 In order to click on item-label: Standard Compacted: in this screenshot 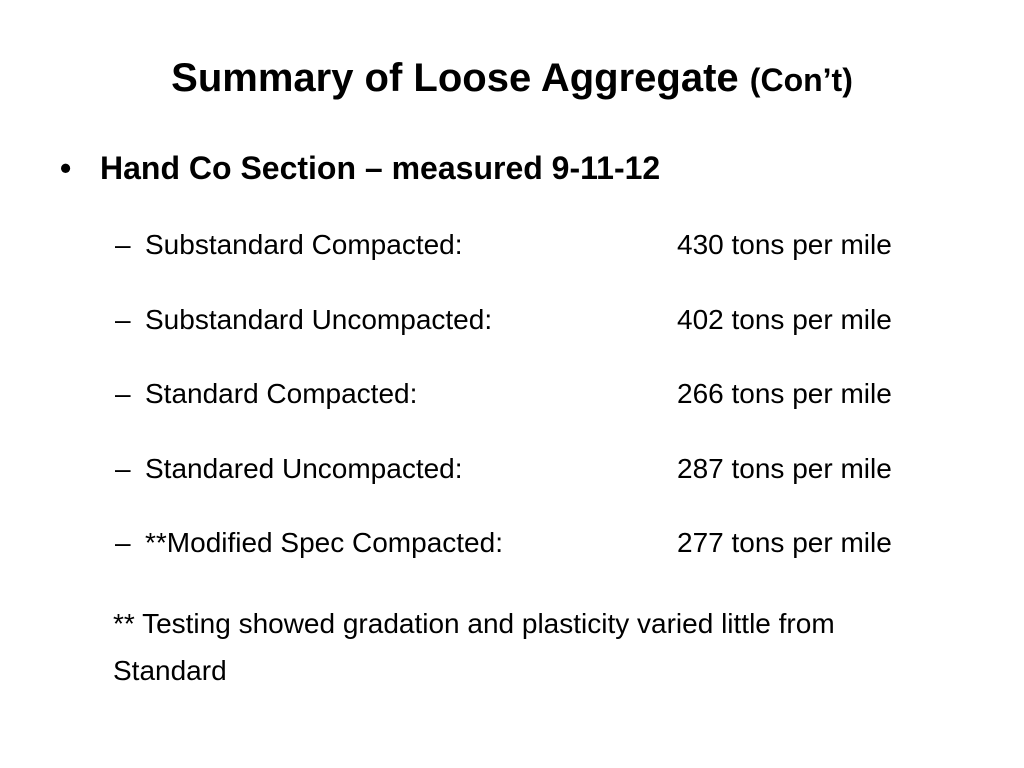, I will do `click(281, 393)`.